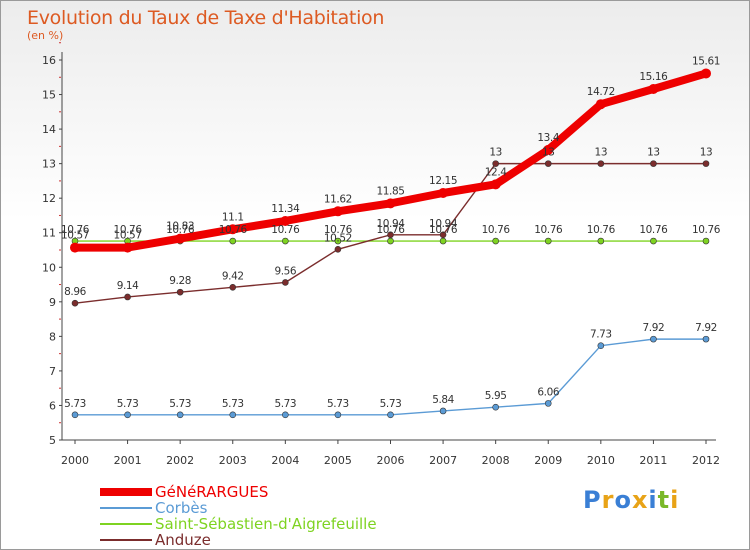 Image resolution: width=750 pixels, height=550 pixels. Describe the element at coordinates (496, 396) in the screenshot. I see `data-label: 5.95` at that location.